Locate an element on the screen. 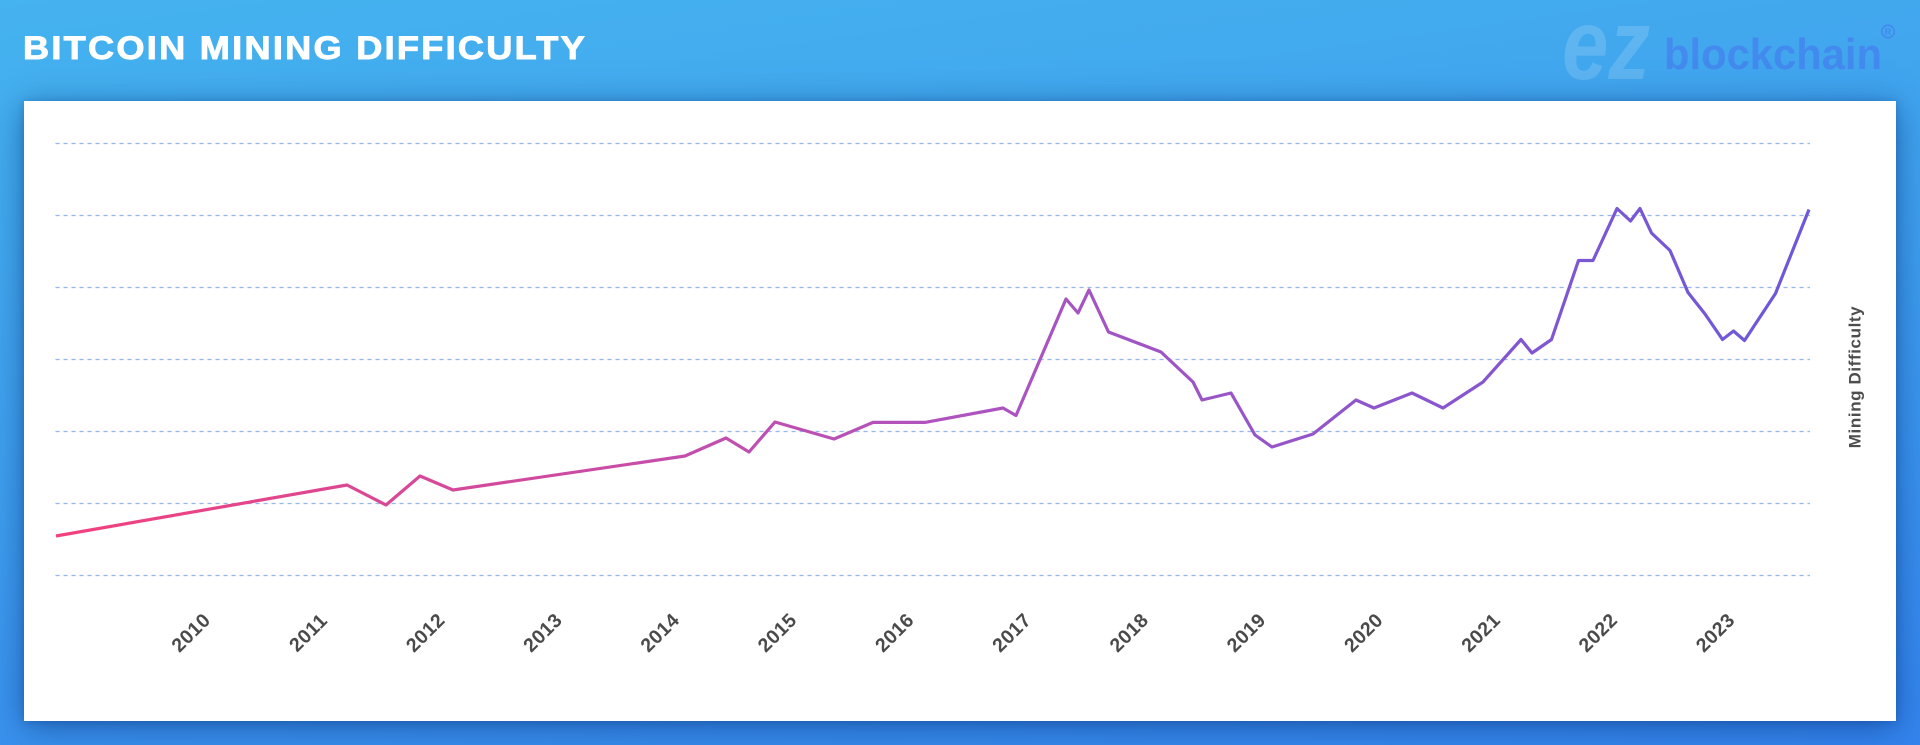  svg-text: 2017 is located at coordinates (1012, 633).